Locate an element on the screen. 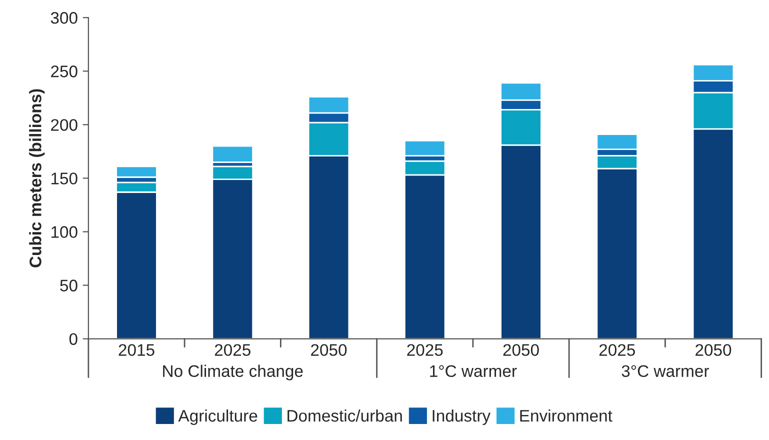  y-tick-label: 50 is located at coordinates (69, 286).